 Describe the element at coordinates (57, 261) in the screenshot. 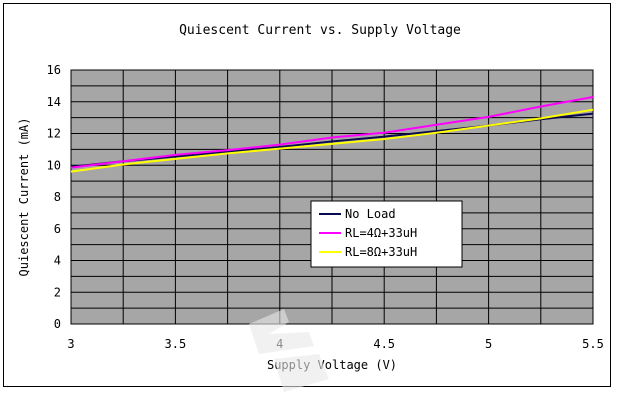

I see `y-tick-label: 4` at that location.